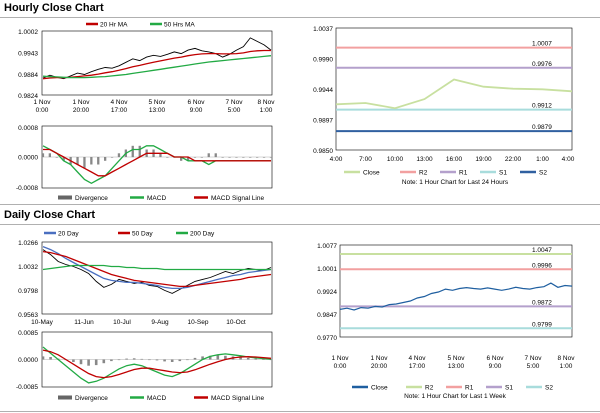  Describe the element at coordinates (542, 302) in the screenshot. I see `level-label-0.9872: 0.9872` at that location.